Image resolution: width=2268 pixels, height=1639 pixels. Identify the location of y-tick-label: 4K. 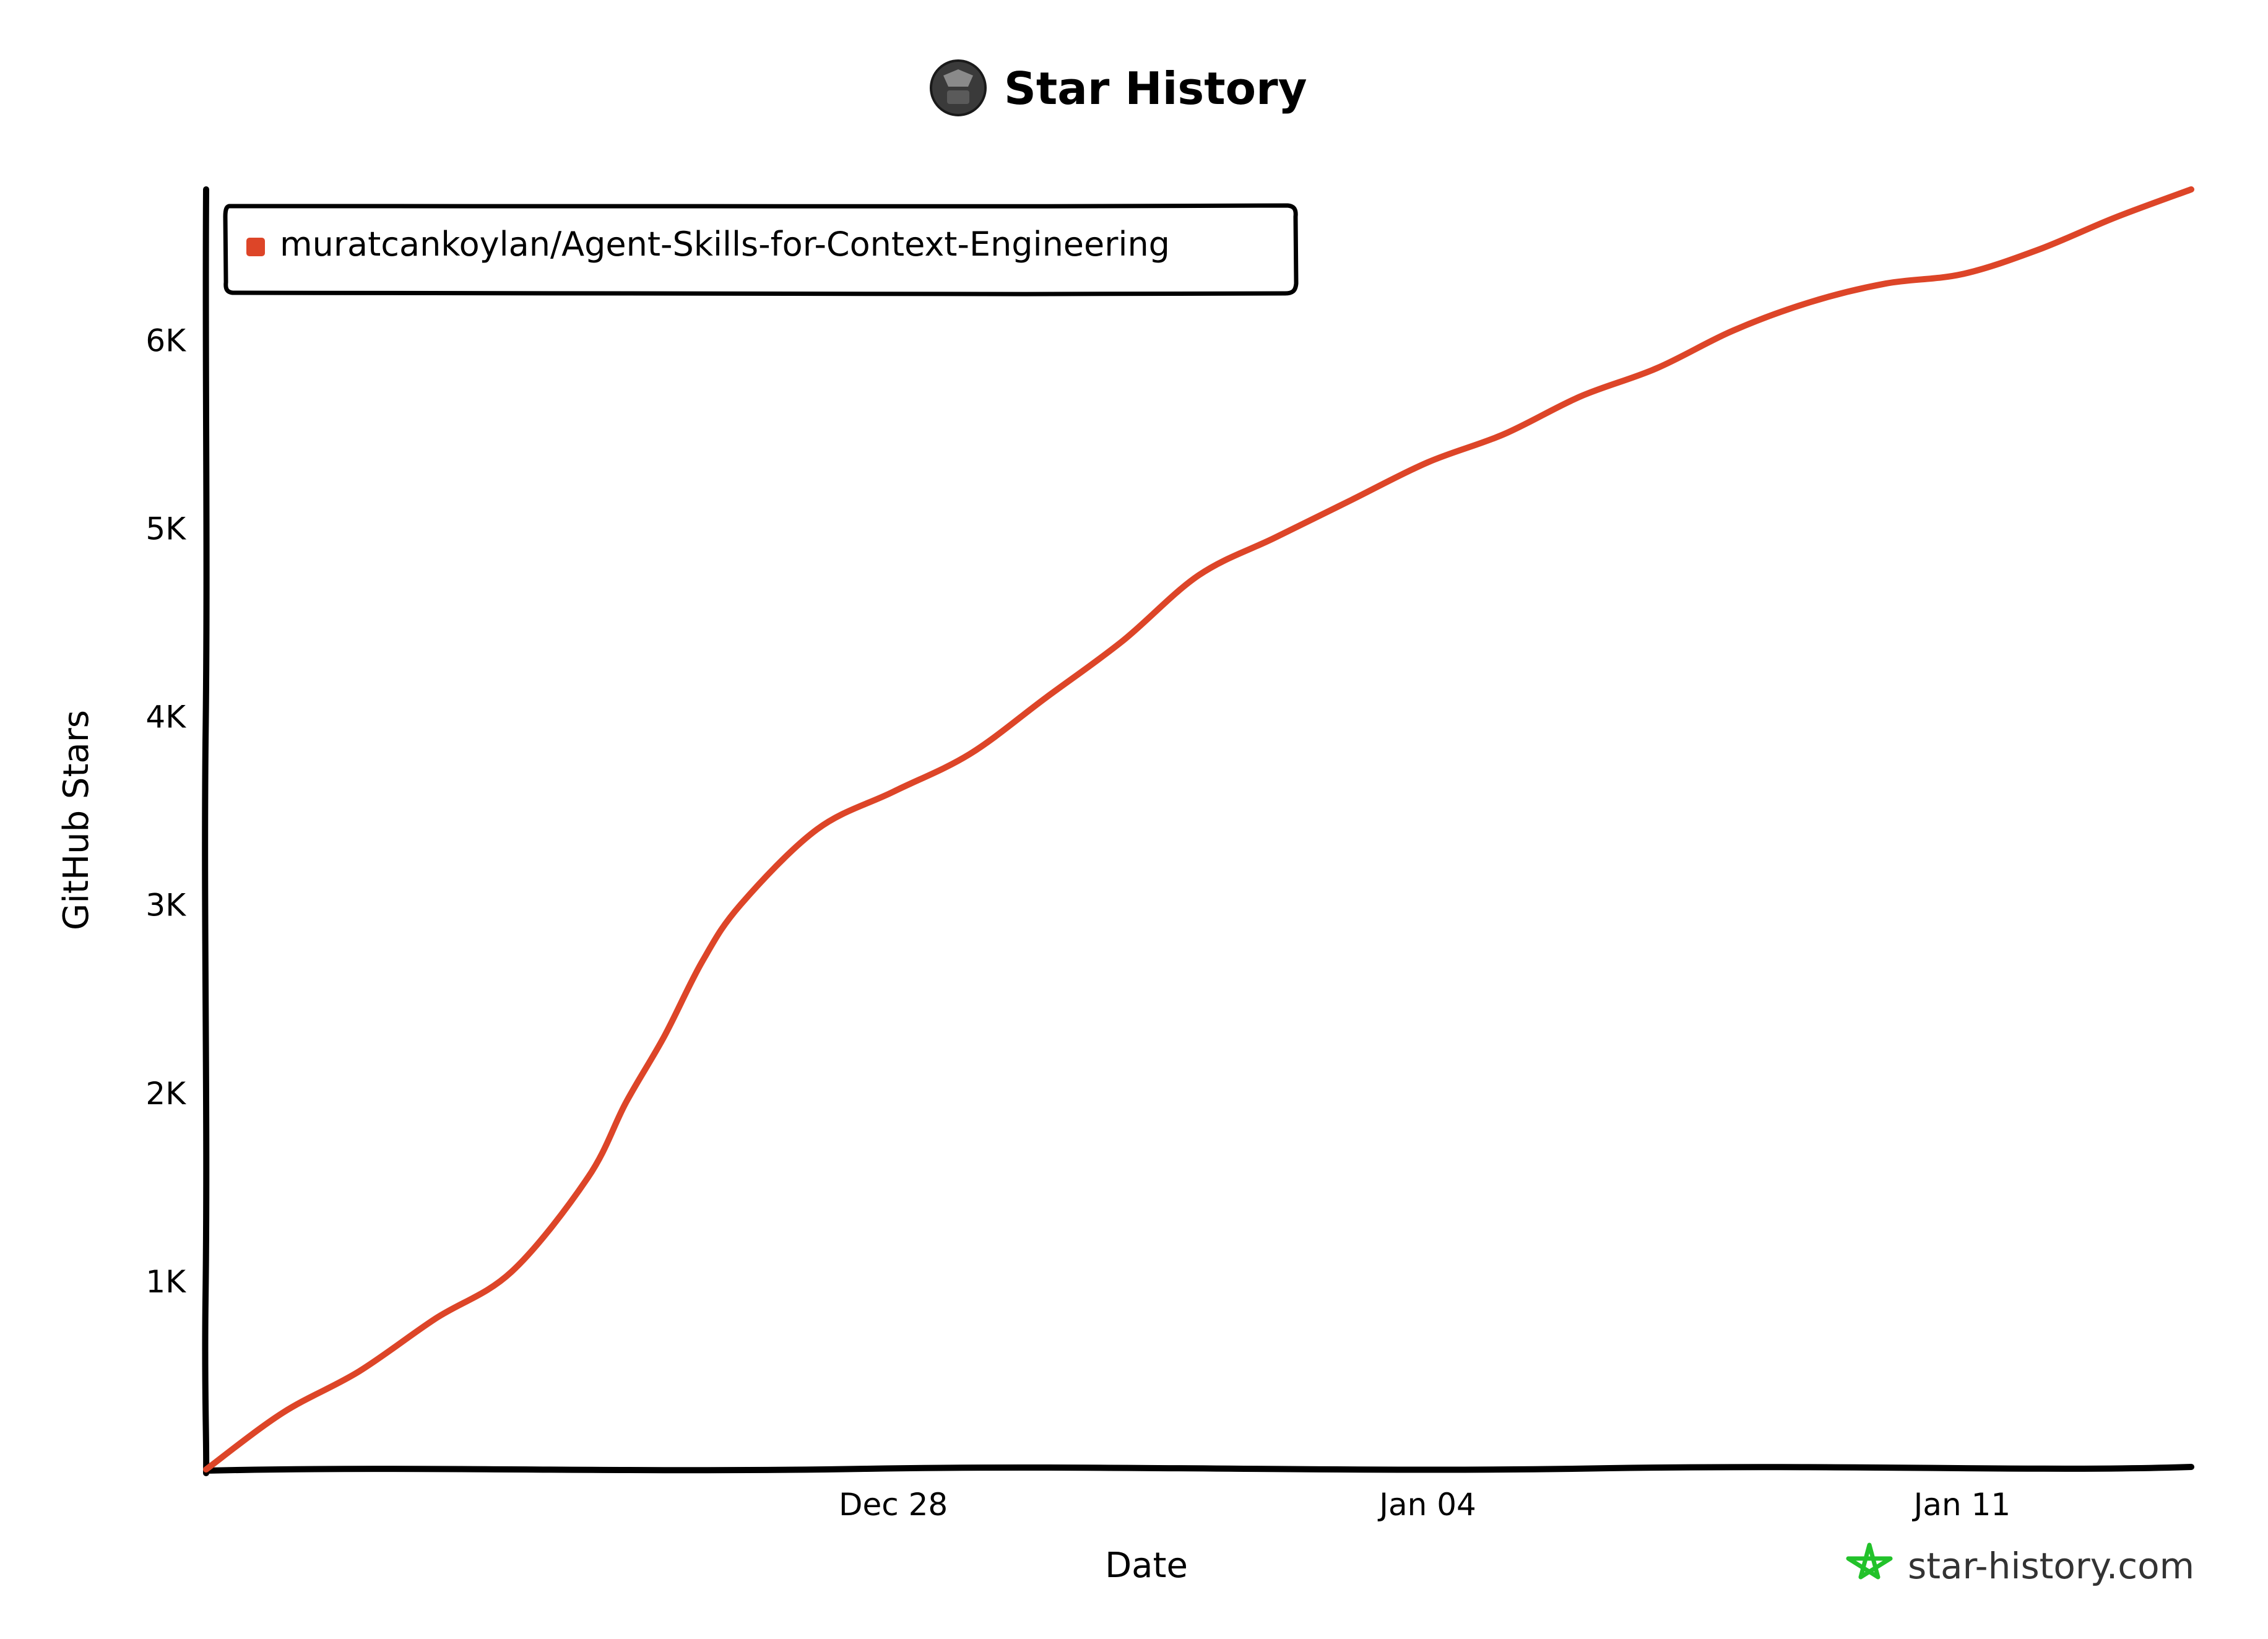
(165, 717).